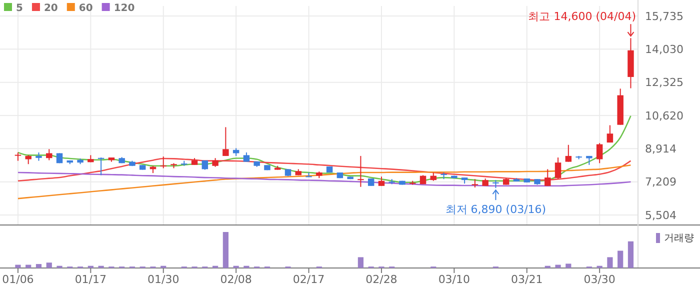 The image size is (700, 289). I want to click on annotation: 최저 6,890 (03/16), so click(495, 209).